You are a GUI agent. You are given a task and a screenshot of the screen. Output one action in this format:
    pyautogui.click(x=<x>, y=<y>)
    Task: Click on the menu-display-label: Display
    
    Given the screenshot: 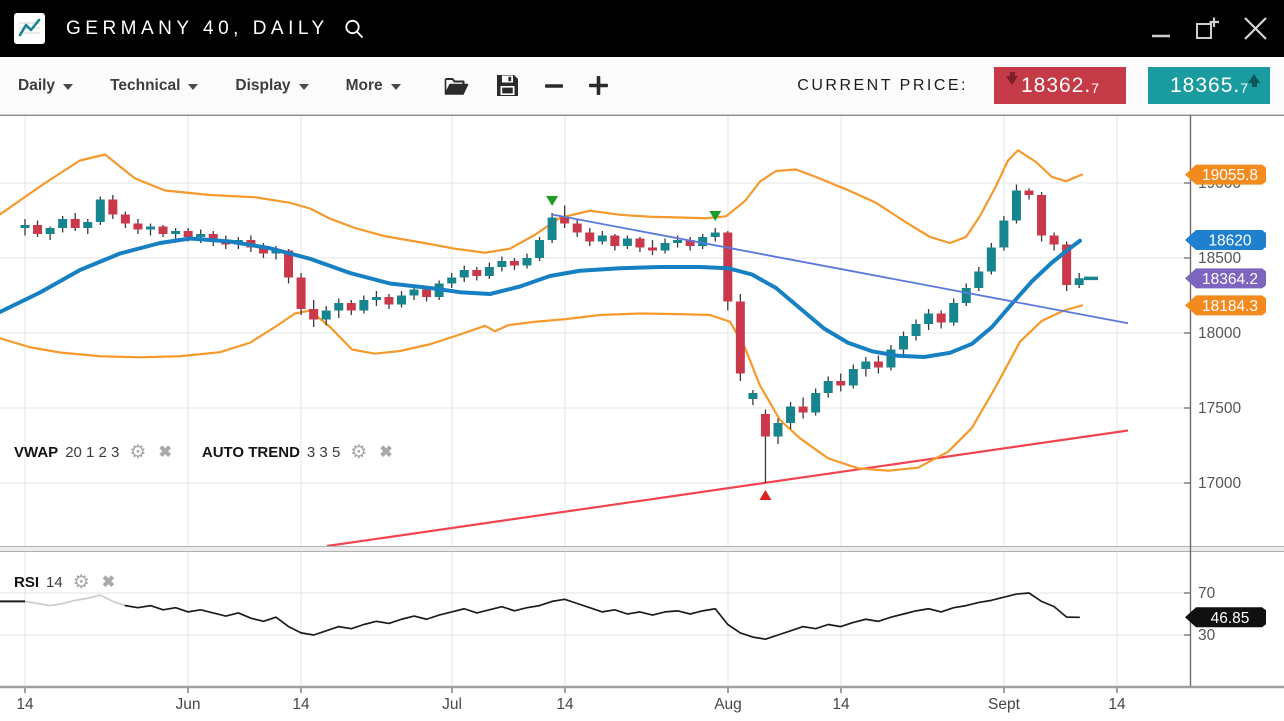 What is the action you would take?
    pyautogui.click(x=263, y=85)
    